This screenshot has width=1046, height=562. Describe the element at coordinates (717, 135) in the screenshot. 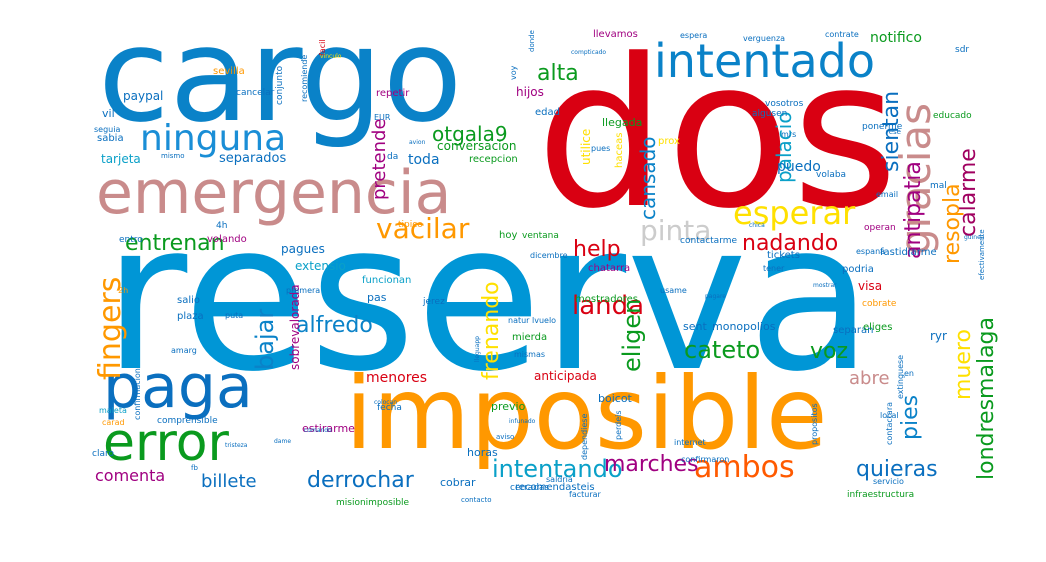

I see `word-dos: dos` at that location.